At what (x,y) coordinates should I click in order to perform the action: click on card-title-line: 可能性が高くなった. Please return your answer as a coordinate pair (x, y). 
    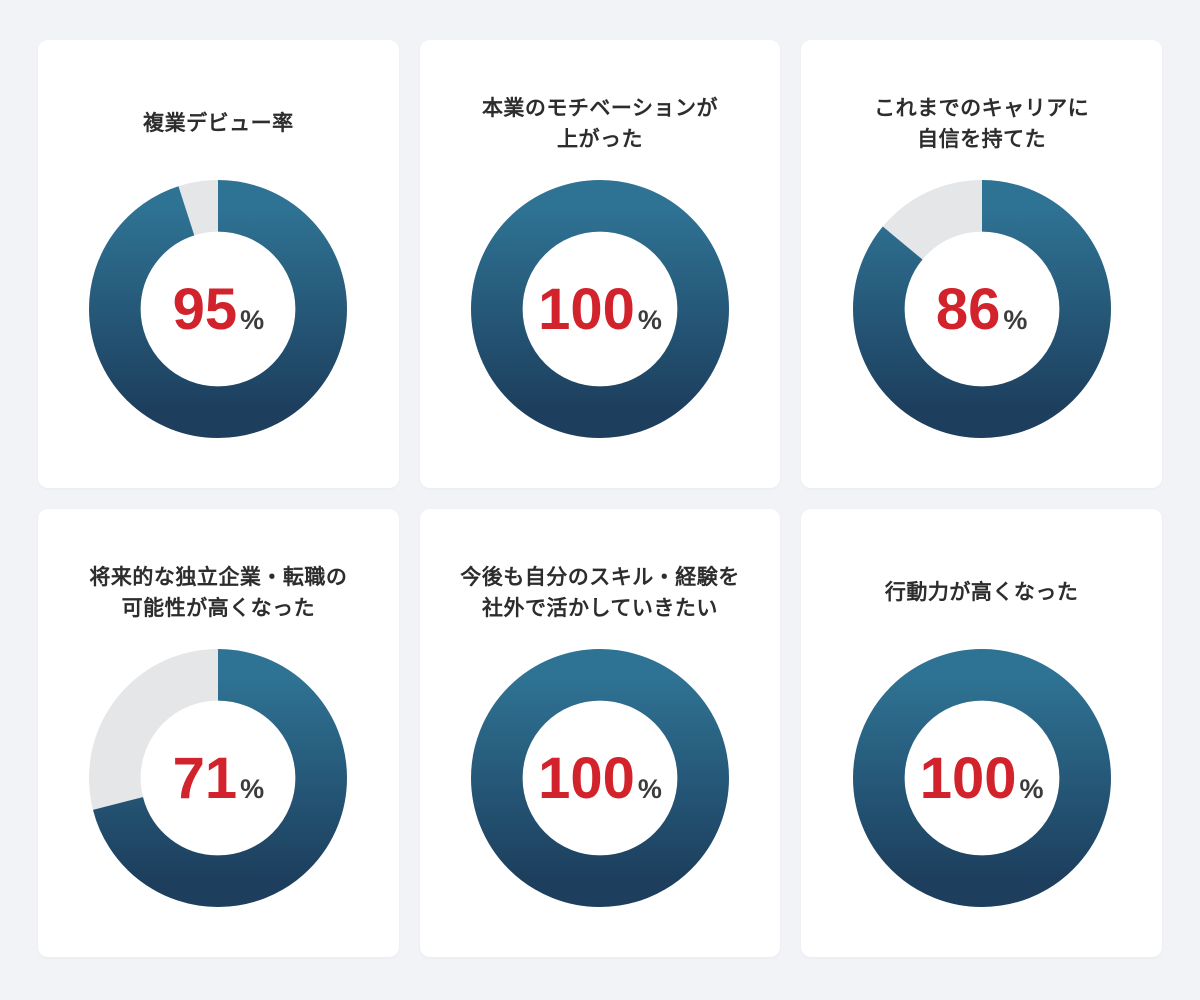
    Looking at the image, I should click on (218, 608).